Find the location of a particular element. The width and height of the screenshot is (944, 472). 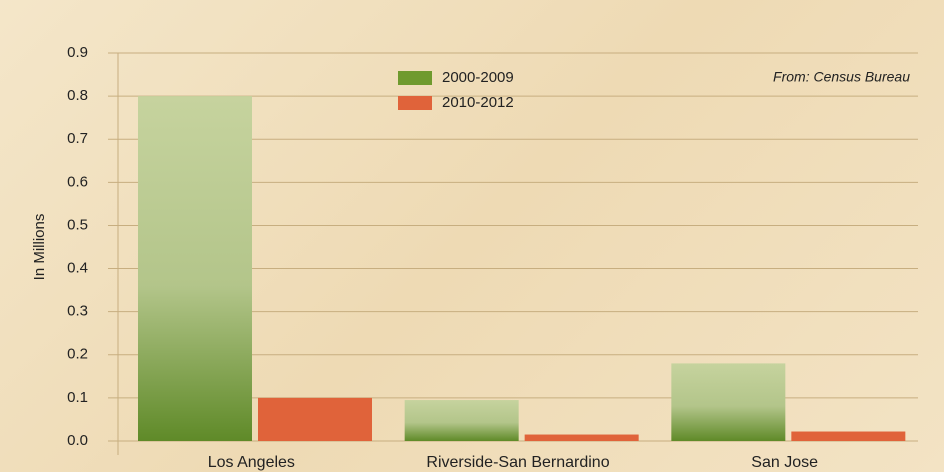

y-tick-label: 0.5 is located at coordinates (77, 224).